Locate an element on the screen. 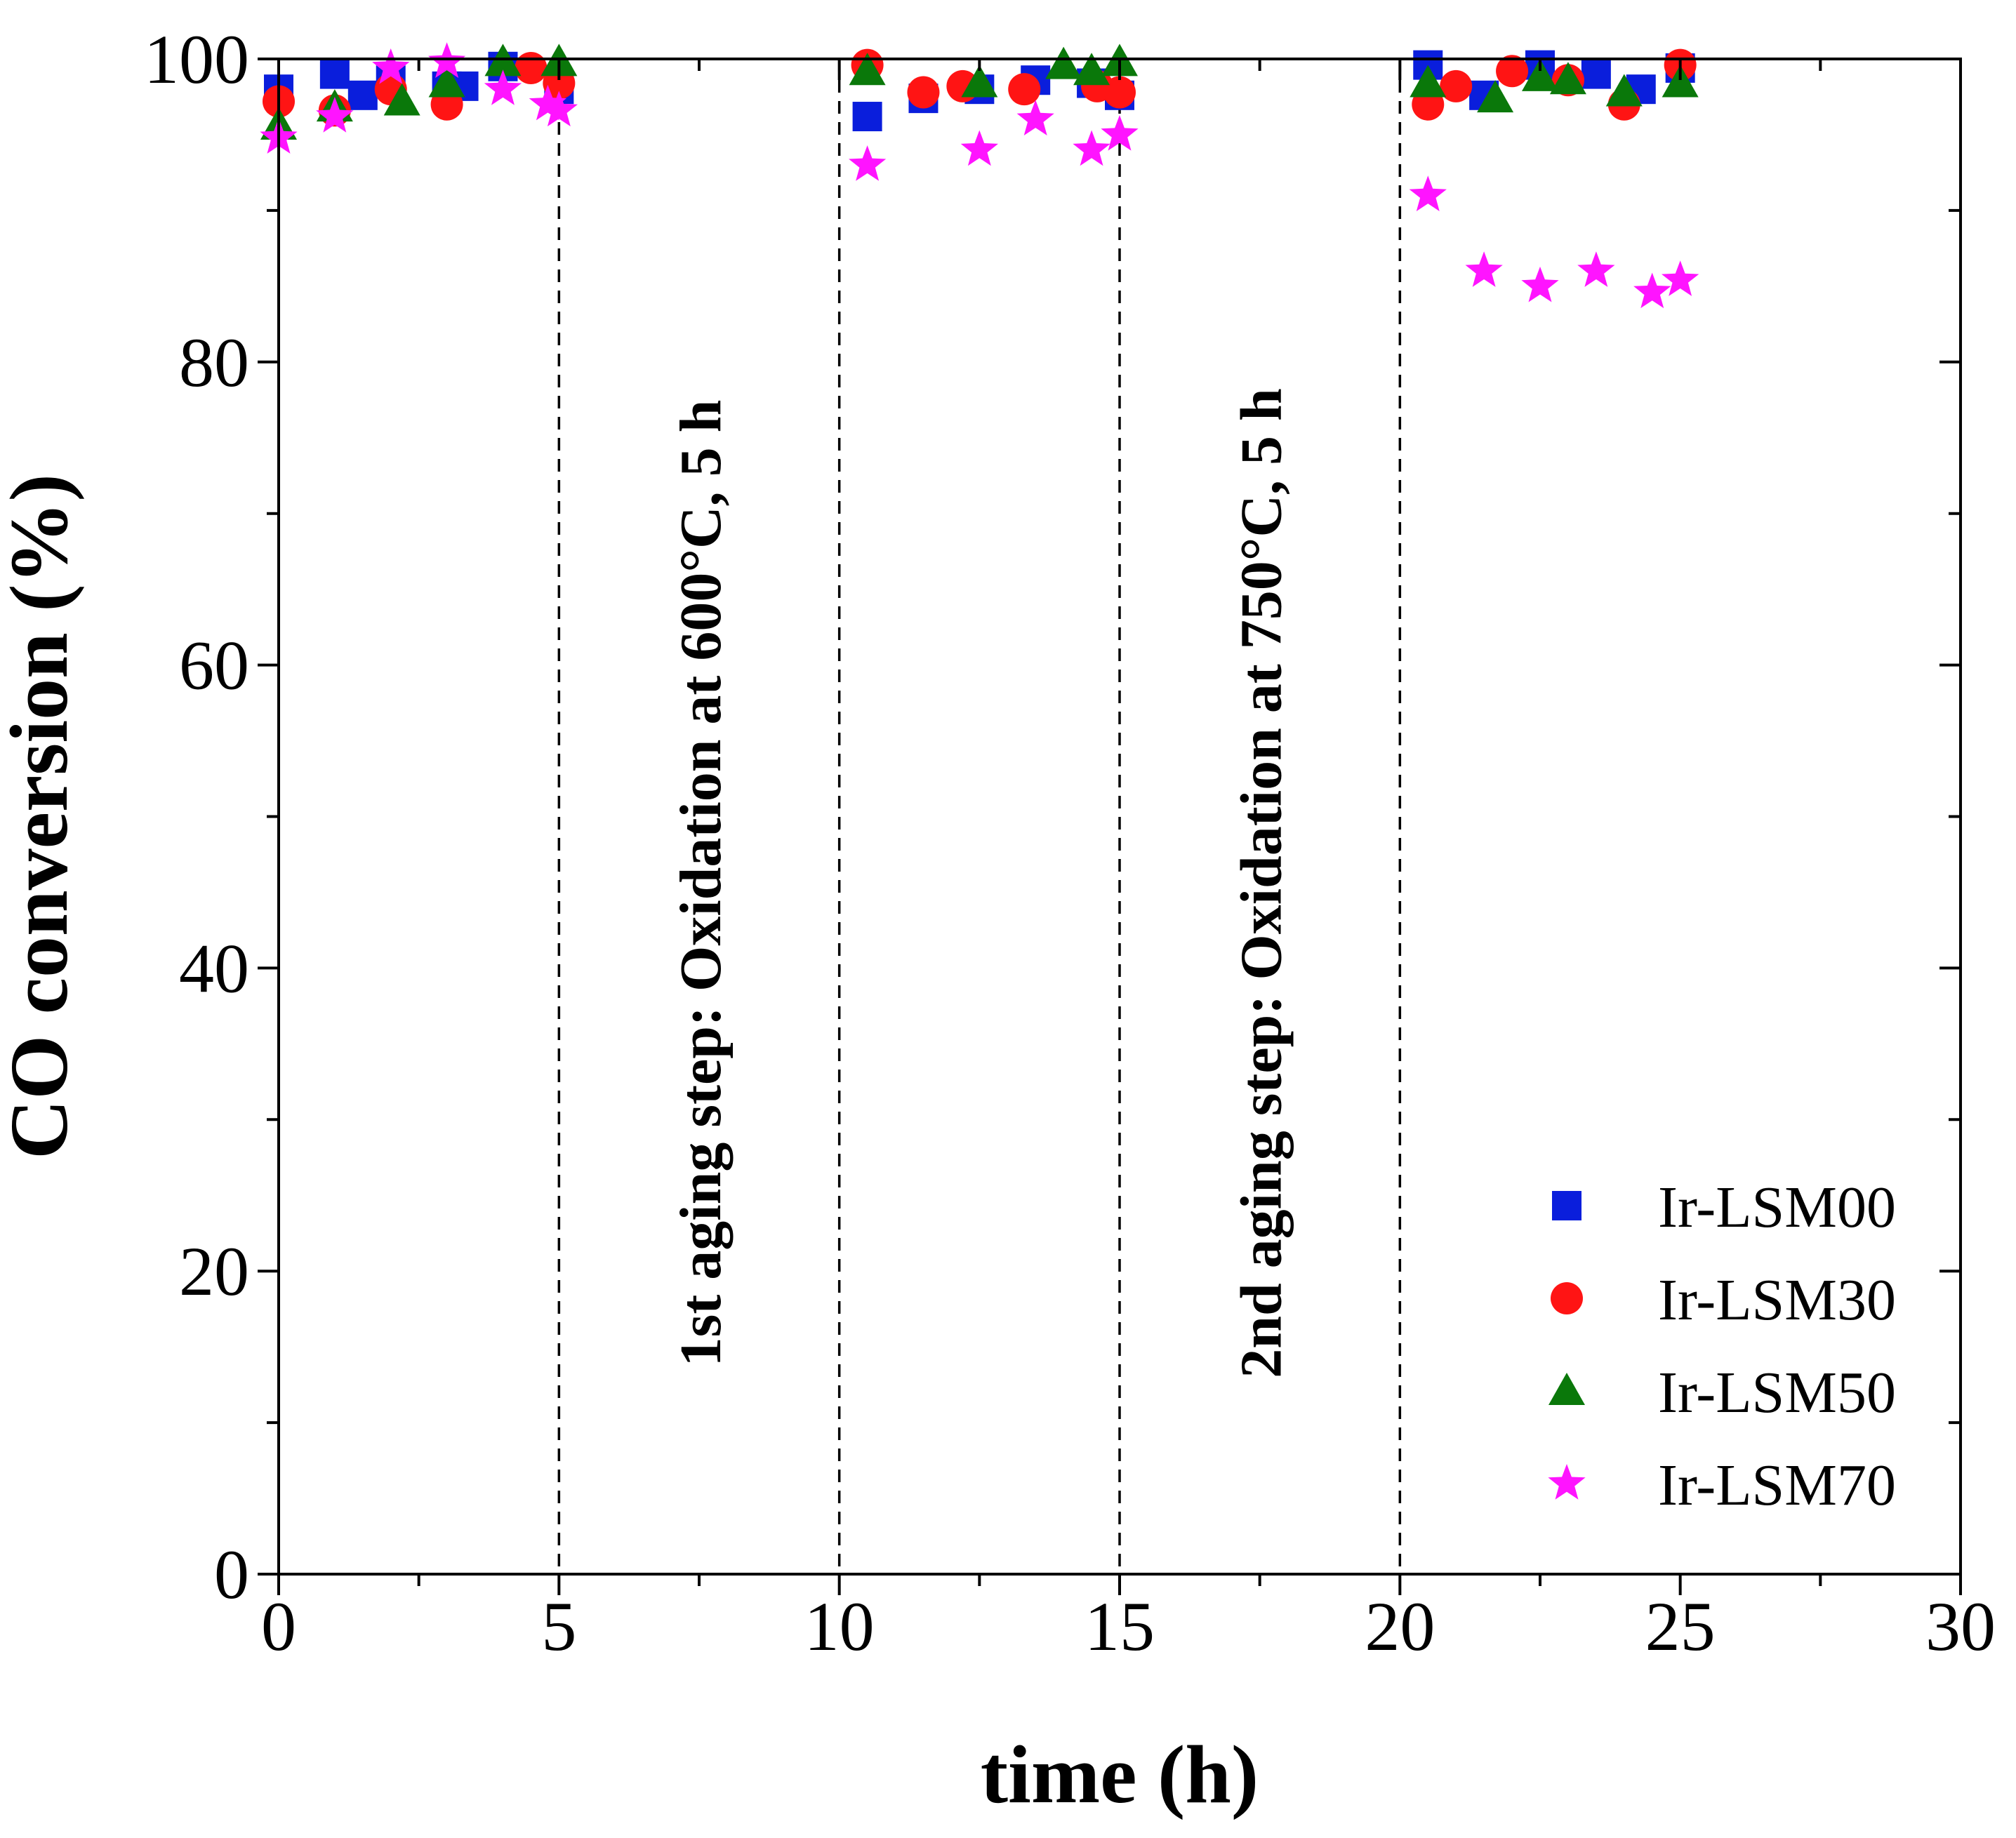 This screenshot has height=1838, width=2016. data-series is located at coordinates (979, 175).